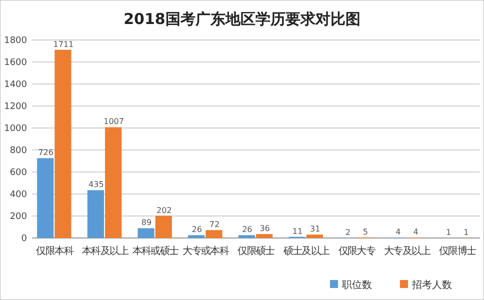 The height and width of the screenshot is (300, 484). Describe the element at coordinates (257, 251) in the screenshot. I see `x-tick-label: 仅限硕士` at that location.